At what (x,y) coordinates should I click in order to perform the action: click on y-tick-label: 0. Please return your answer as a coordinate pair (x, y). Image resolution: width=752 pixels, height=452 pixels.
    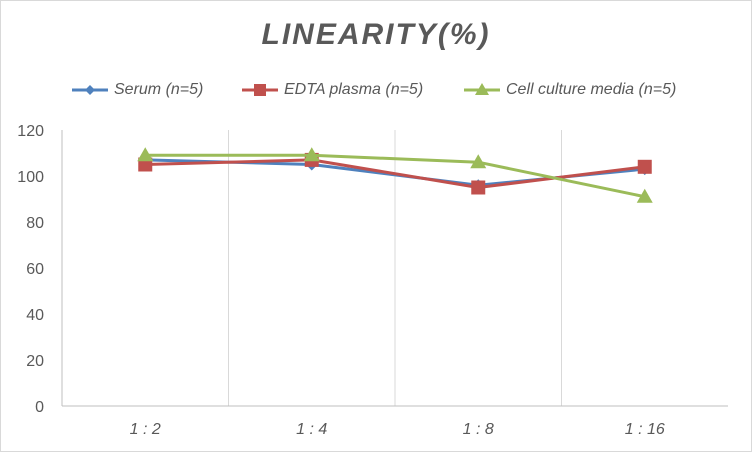
    Looking at the image, I should click on (39, 407).